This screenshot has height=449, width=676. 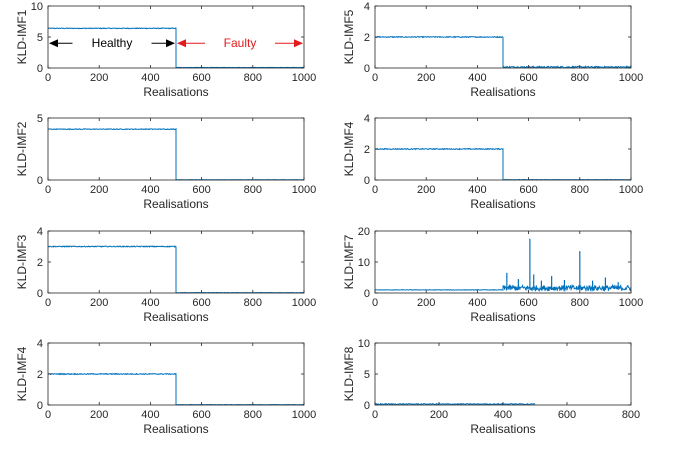 What do you see at coordinates (503, 288) in the screenshot?
I see `series-line-imf7` at bounding box center [503, 288].